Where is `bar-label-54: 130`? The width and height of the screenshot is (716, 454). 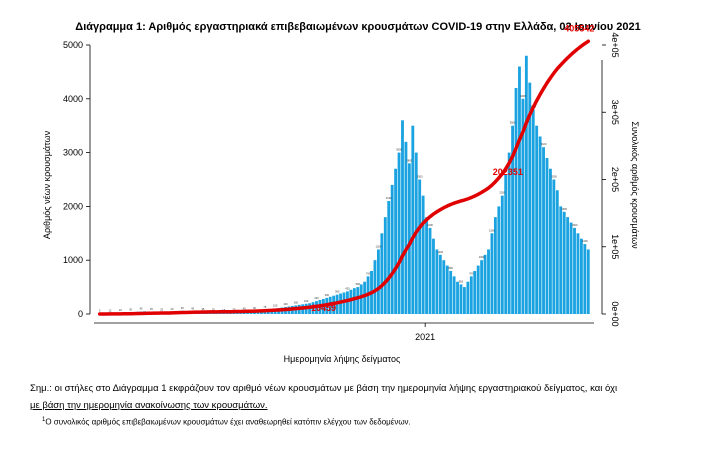
bar-label-54: 130 is located at coordinates (285, 304).